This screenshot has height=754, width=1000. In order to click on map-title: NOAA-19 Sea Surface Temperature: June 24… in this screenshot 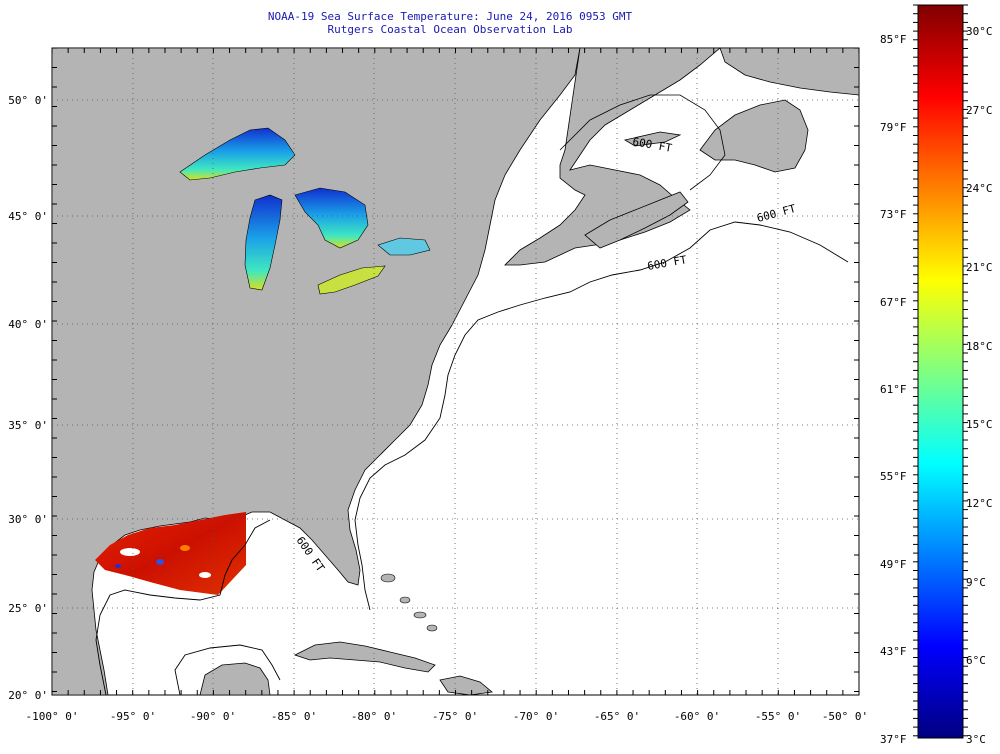, I will do `click(450, 16)`.